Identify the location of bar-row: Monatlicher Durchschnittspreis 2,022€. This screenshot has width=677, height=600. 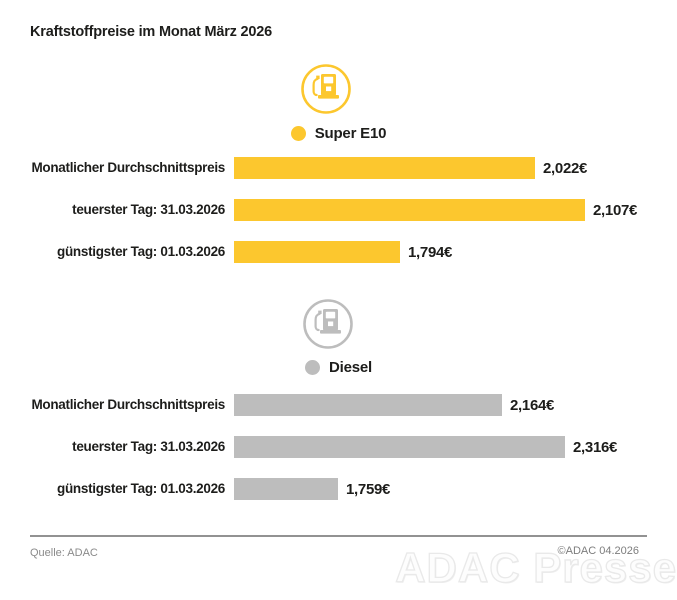
(338, 168).